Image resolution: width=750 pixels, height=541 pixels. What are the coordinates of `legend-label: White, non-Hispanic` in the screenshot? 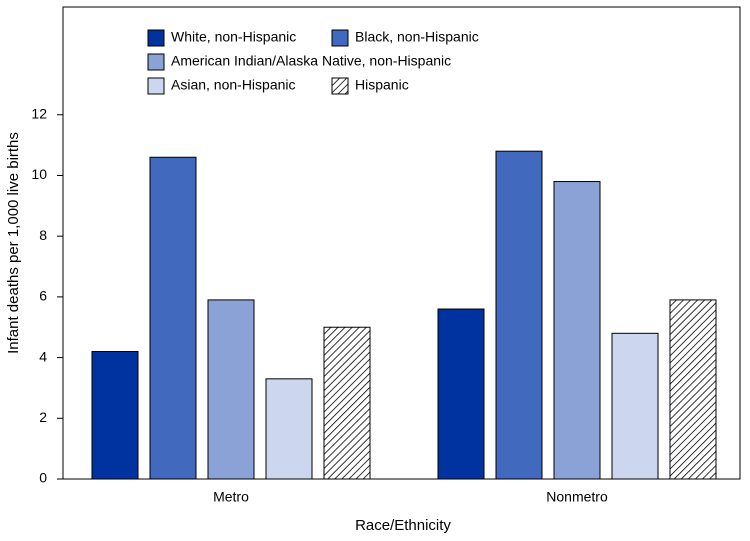 It's located at (233, 37).